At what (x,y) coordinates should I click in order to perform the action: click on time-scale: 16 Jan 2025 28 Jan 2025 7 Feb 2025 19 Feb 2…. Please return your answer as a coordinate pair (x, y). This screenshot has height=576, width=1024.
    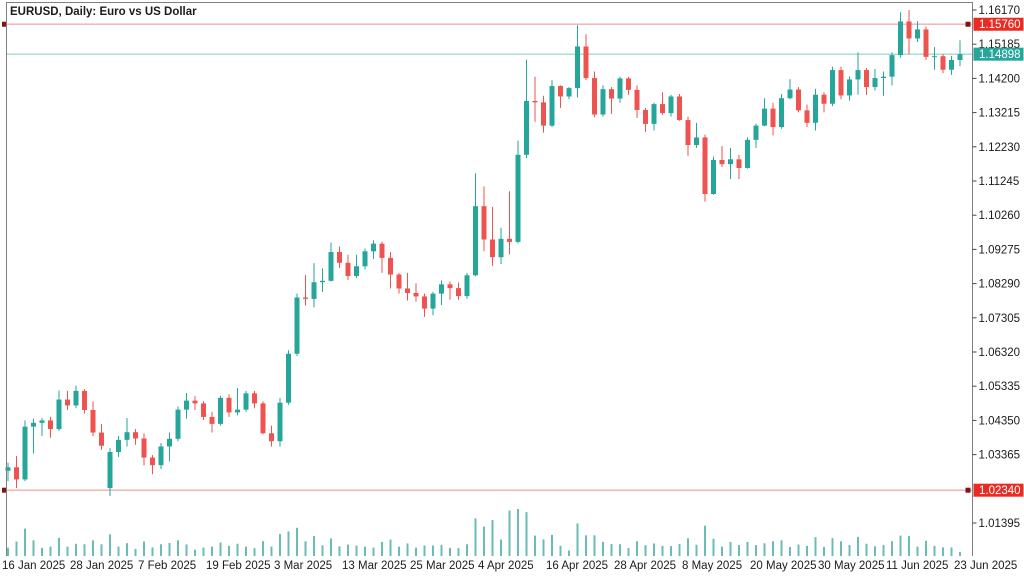
    Looking at the image, I should click on (509, 566).